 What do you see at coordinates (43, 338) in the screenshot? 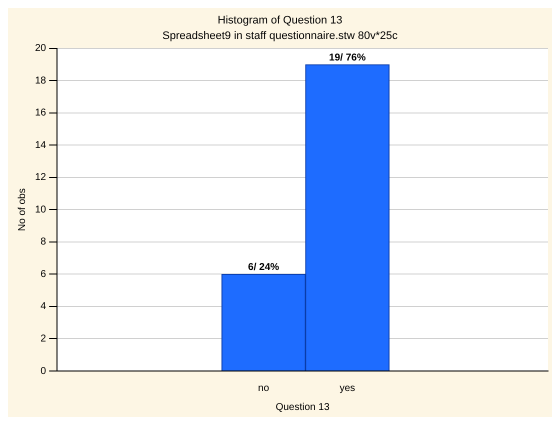
I see `y-tick-label: 2` at bounding box center [43, 338].